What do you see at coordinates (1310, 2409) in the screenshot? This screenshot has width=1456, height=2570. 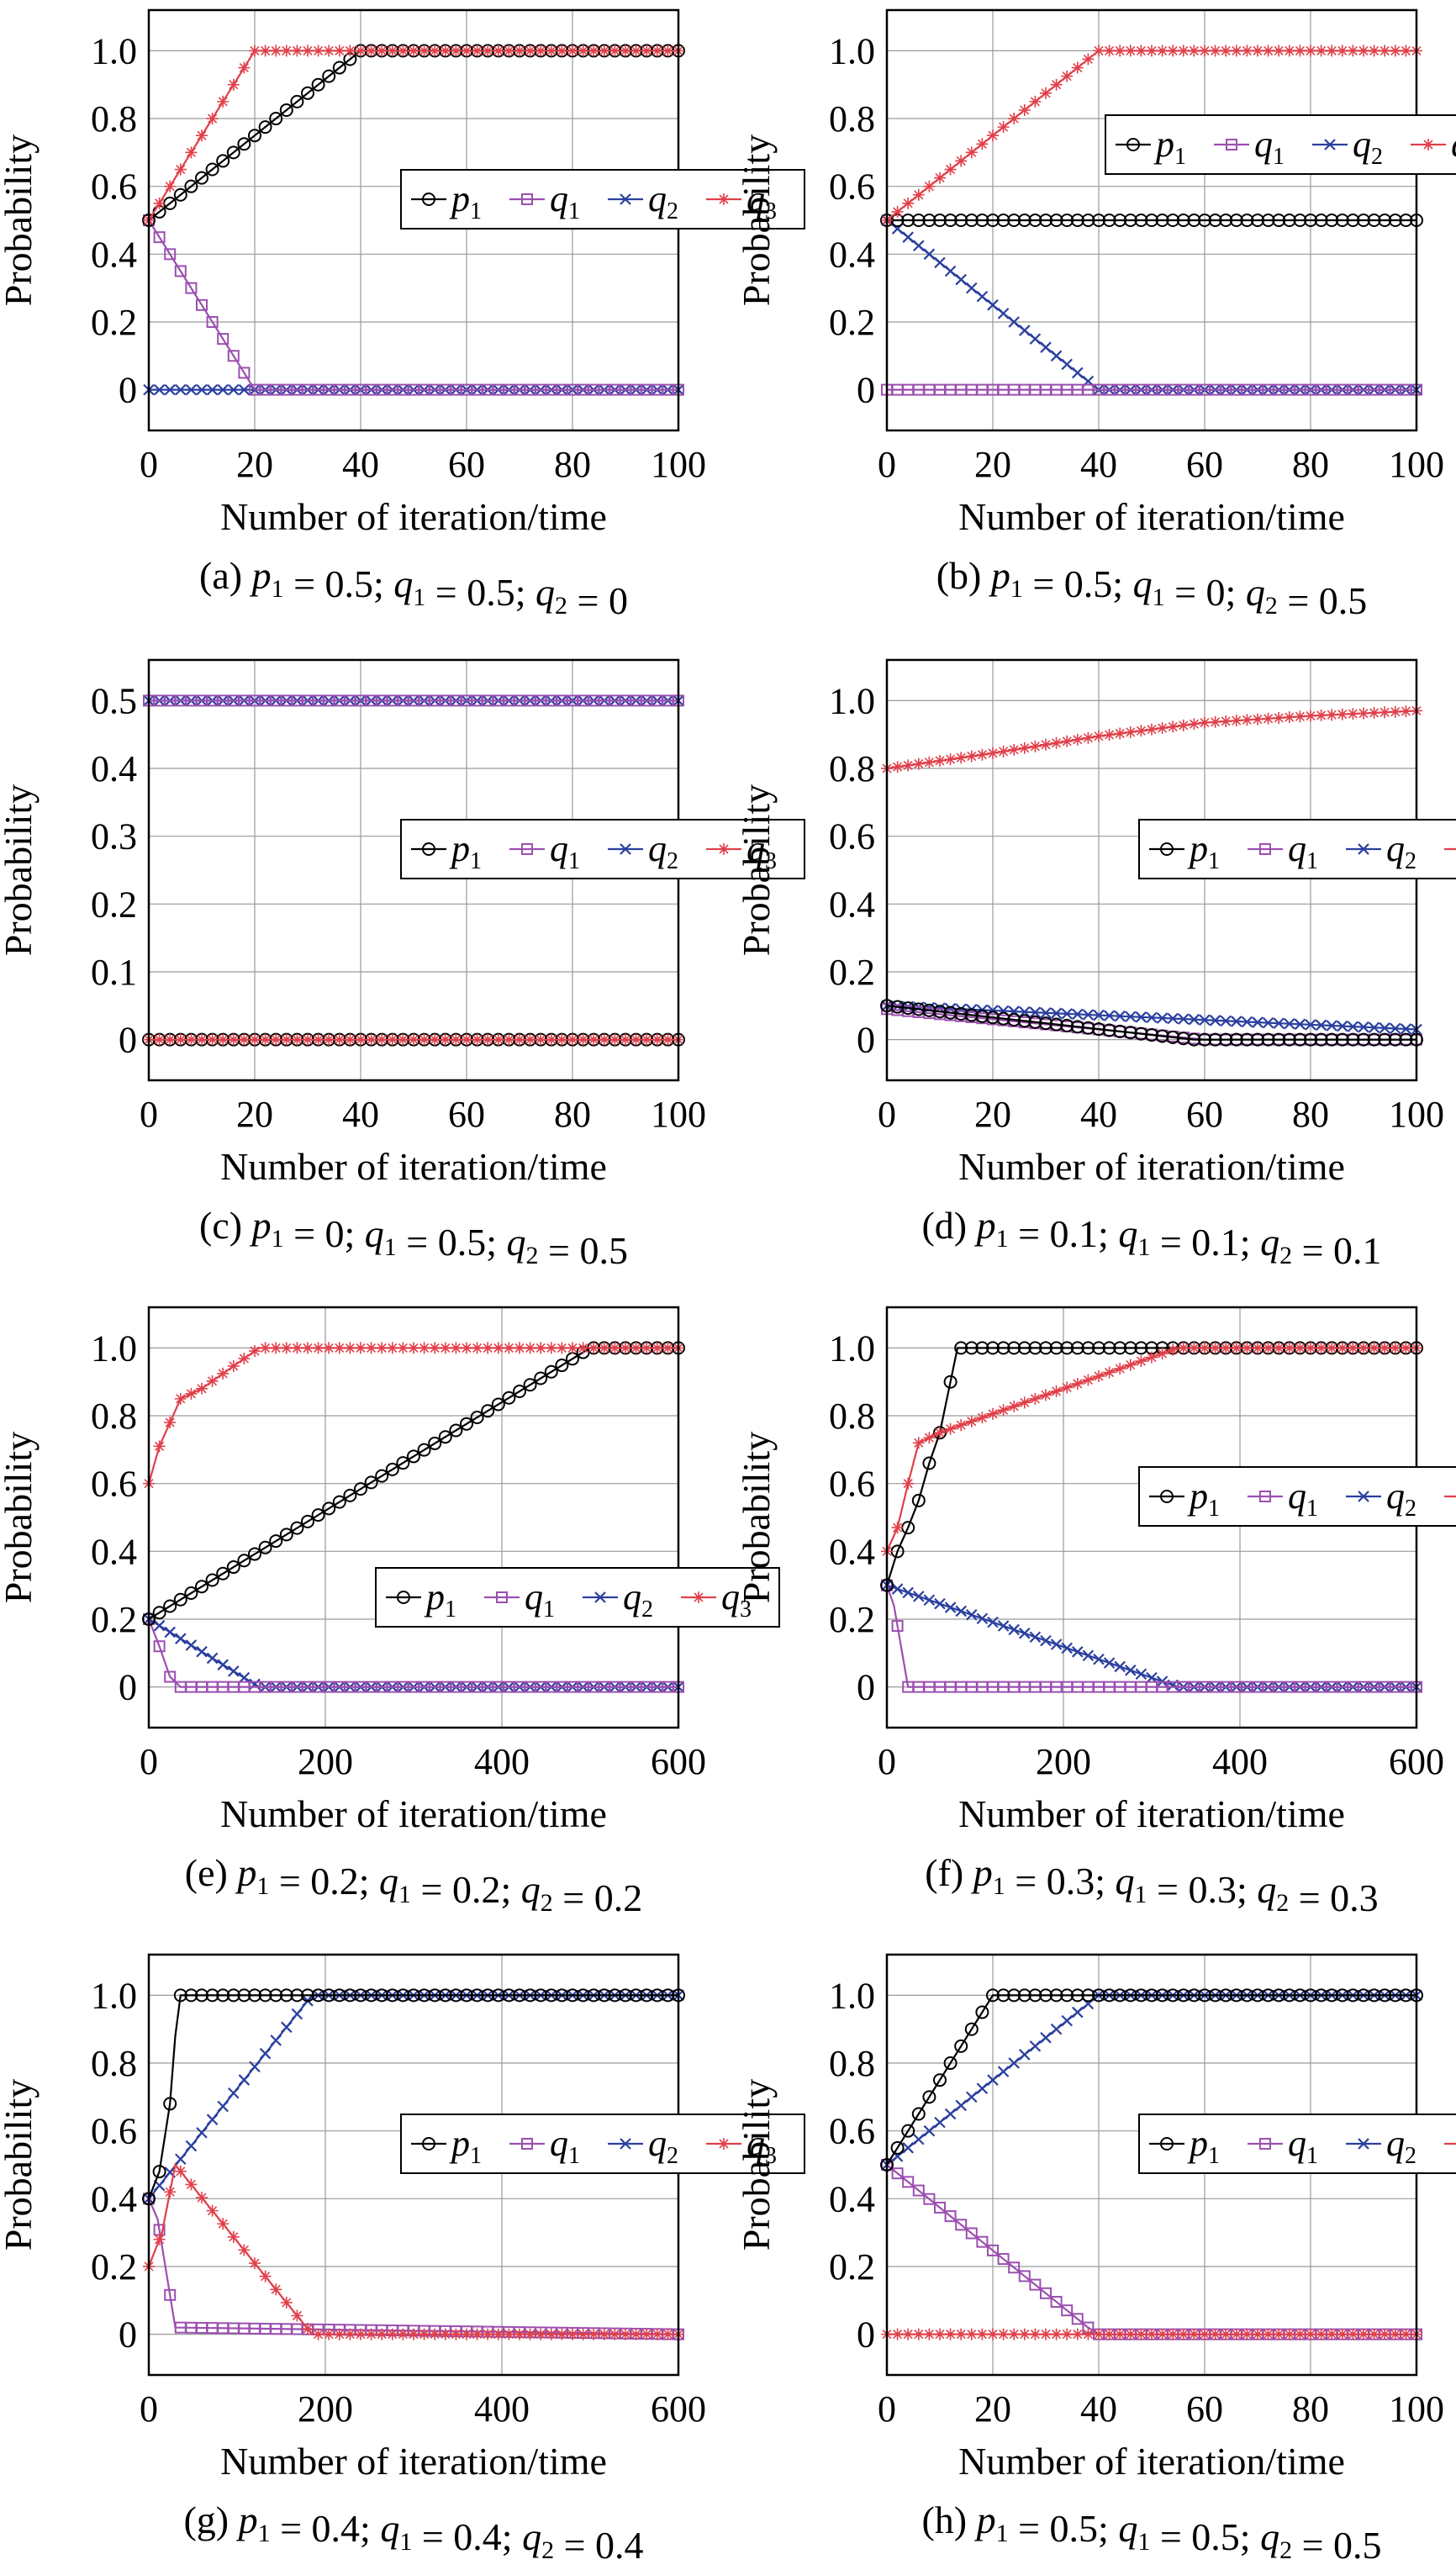 I see `x-tick-label: 80` at bounding box center [1310, 2409].